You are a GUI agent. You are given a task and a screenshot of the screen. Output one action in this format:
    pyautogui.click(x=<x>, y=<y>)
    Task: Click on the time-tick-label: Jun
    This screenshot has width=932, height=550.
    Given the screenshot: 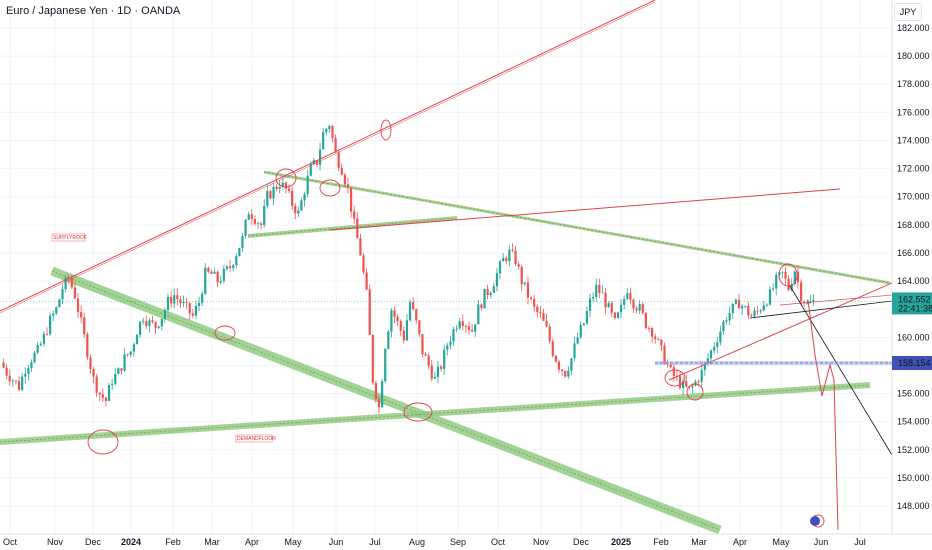 What is the action you would take?
    pyautogui.click(x=336, y=542)
    